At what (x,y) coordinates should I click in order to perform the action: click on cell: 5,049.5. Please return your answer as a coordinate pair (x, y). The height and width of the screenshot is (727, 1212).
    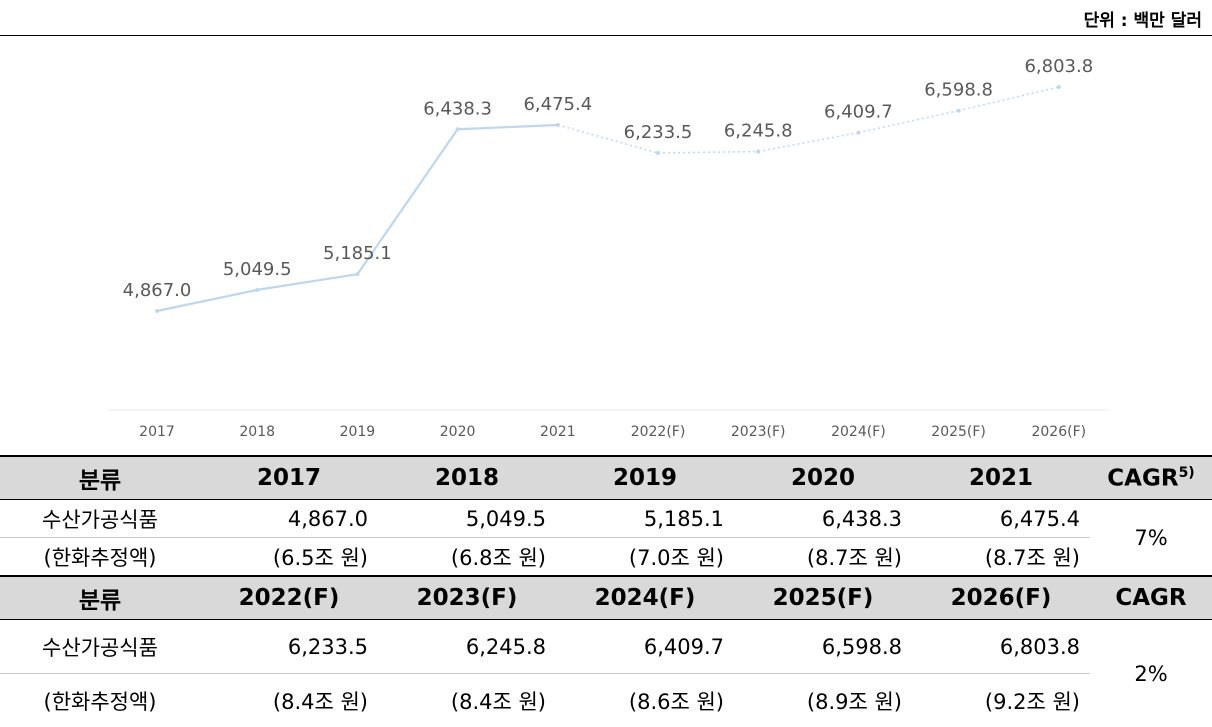
    Looking at the image, I should click on (467, 519).